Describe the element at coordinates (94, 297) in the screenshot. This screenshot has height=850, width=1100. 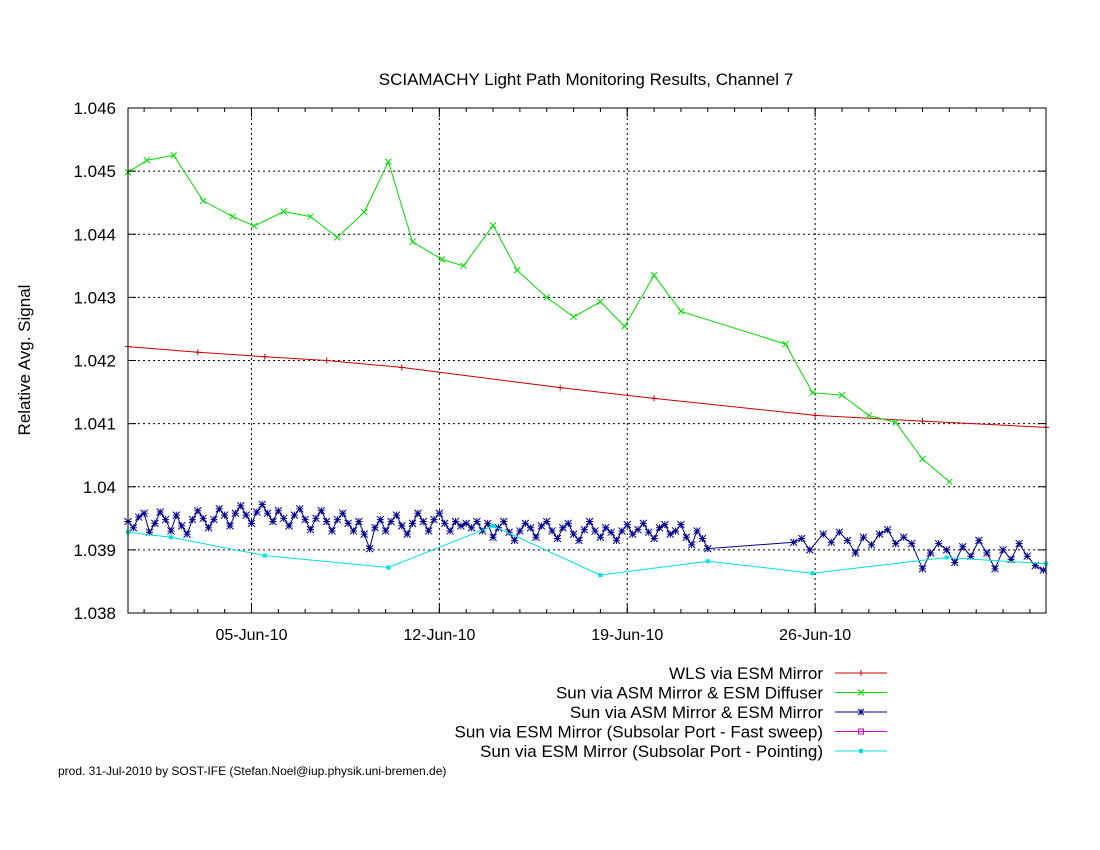
I see `y-tick-label: 1.043` at that location.